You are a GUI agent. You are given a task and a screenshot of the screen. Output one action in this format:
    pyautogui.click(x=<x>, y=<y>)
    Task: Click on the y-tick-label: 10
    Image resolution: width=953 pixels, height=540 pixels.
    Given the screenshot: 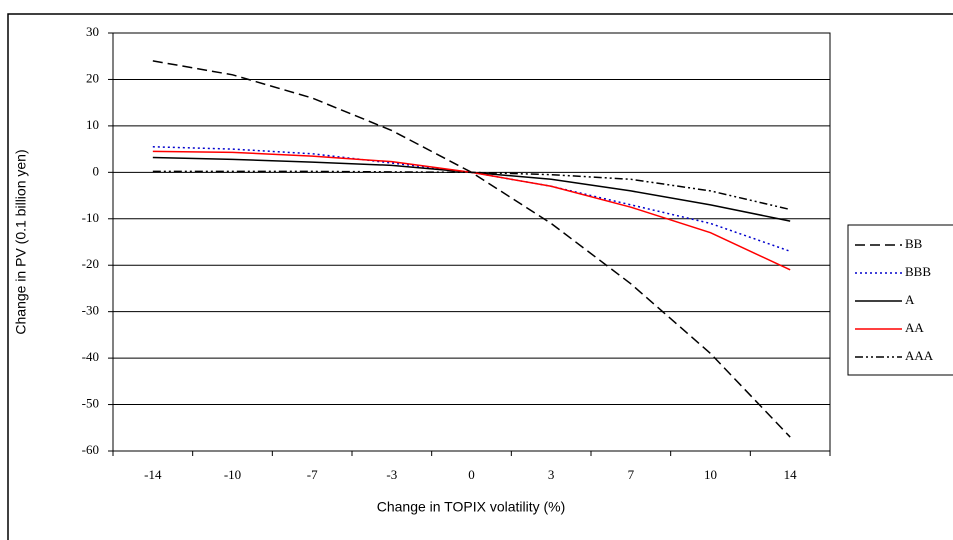 What is the action you would take?
    pyautogui.click(x=92, y=124)
    